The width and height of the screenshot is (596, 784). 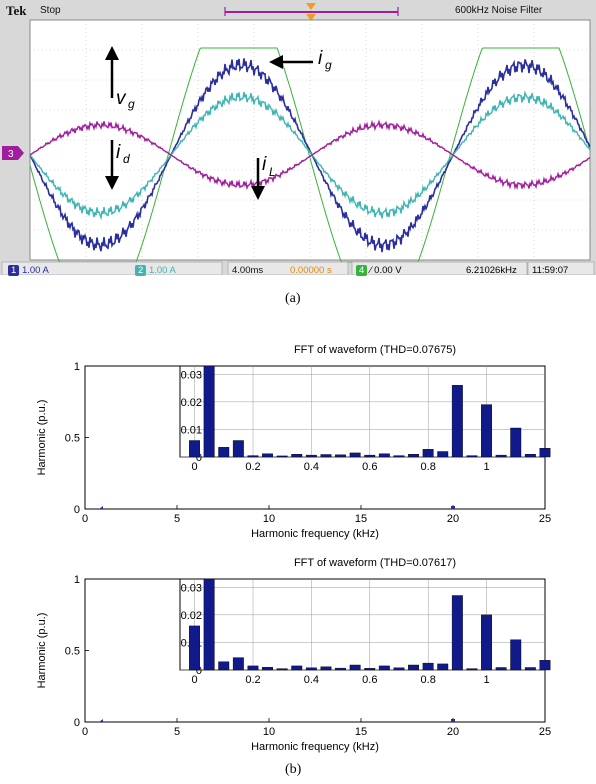 I want to click on vg-label: v, so click(x=121, y=98).